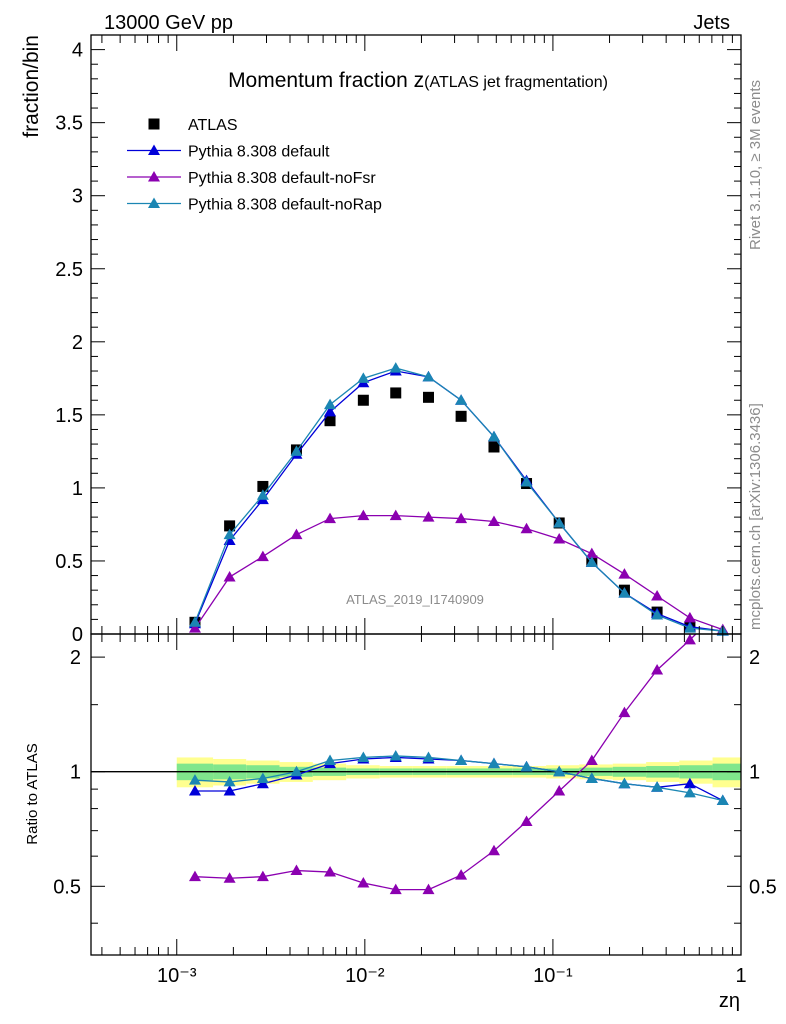 Image resolution: width=786 pixels, height=1024 pixels. Describe the element at coordinates (259, 152) in the screenshot. I see `legend-label: Pythia 8.308 default` at that location.